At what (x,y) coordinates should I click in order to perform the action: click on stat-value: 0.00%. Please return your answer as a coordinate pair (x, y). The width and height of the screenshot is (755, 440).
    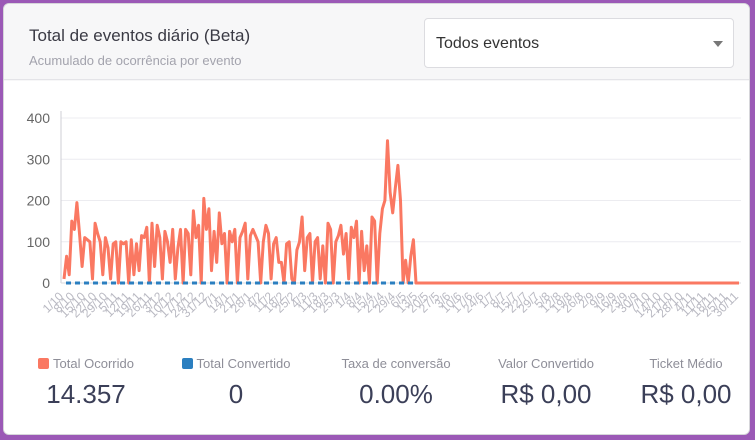
    Looking at the image, I should click on (396, 394).